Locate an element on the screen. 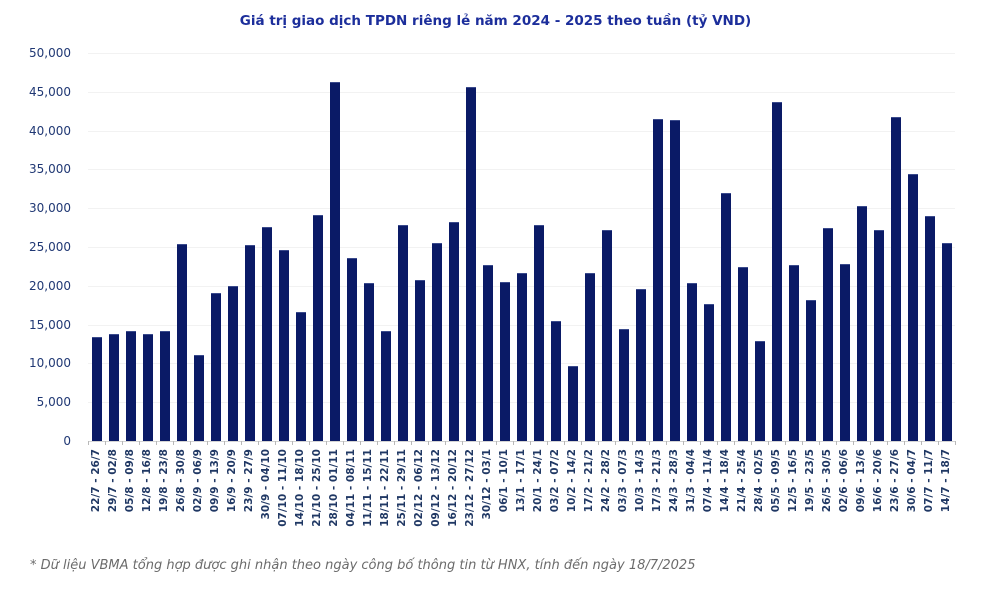 The image size is (991, 590). x-axis-line is located at coordinates (521, 441).